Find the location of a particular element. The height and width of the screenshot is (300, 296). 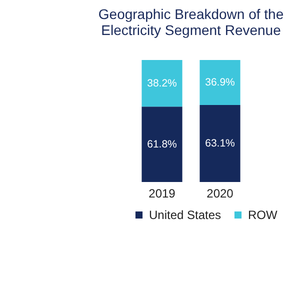

x-tick-label: 2020 is located at coordinates (220, 193).